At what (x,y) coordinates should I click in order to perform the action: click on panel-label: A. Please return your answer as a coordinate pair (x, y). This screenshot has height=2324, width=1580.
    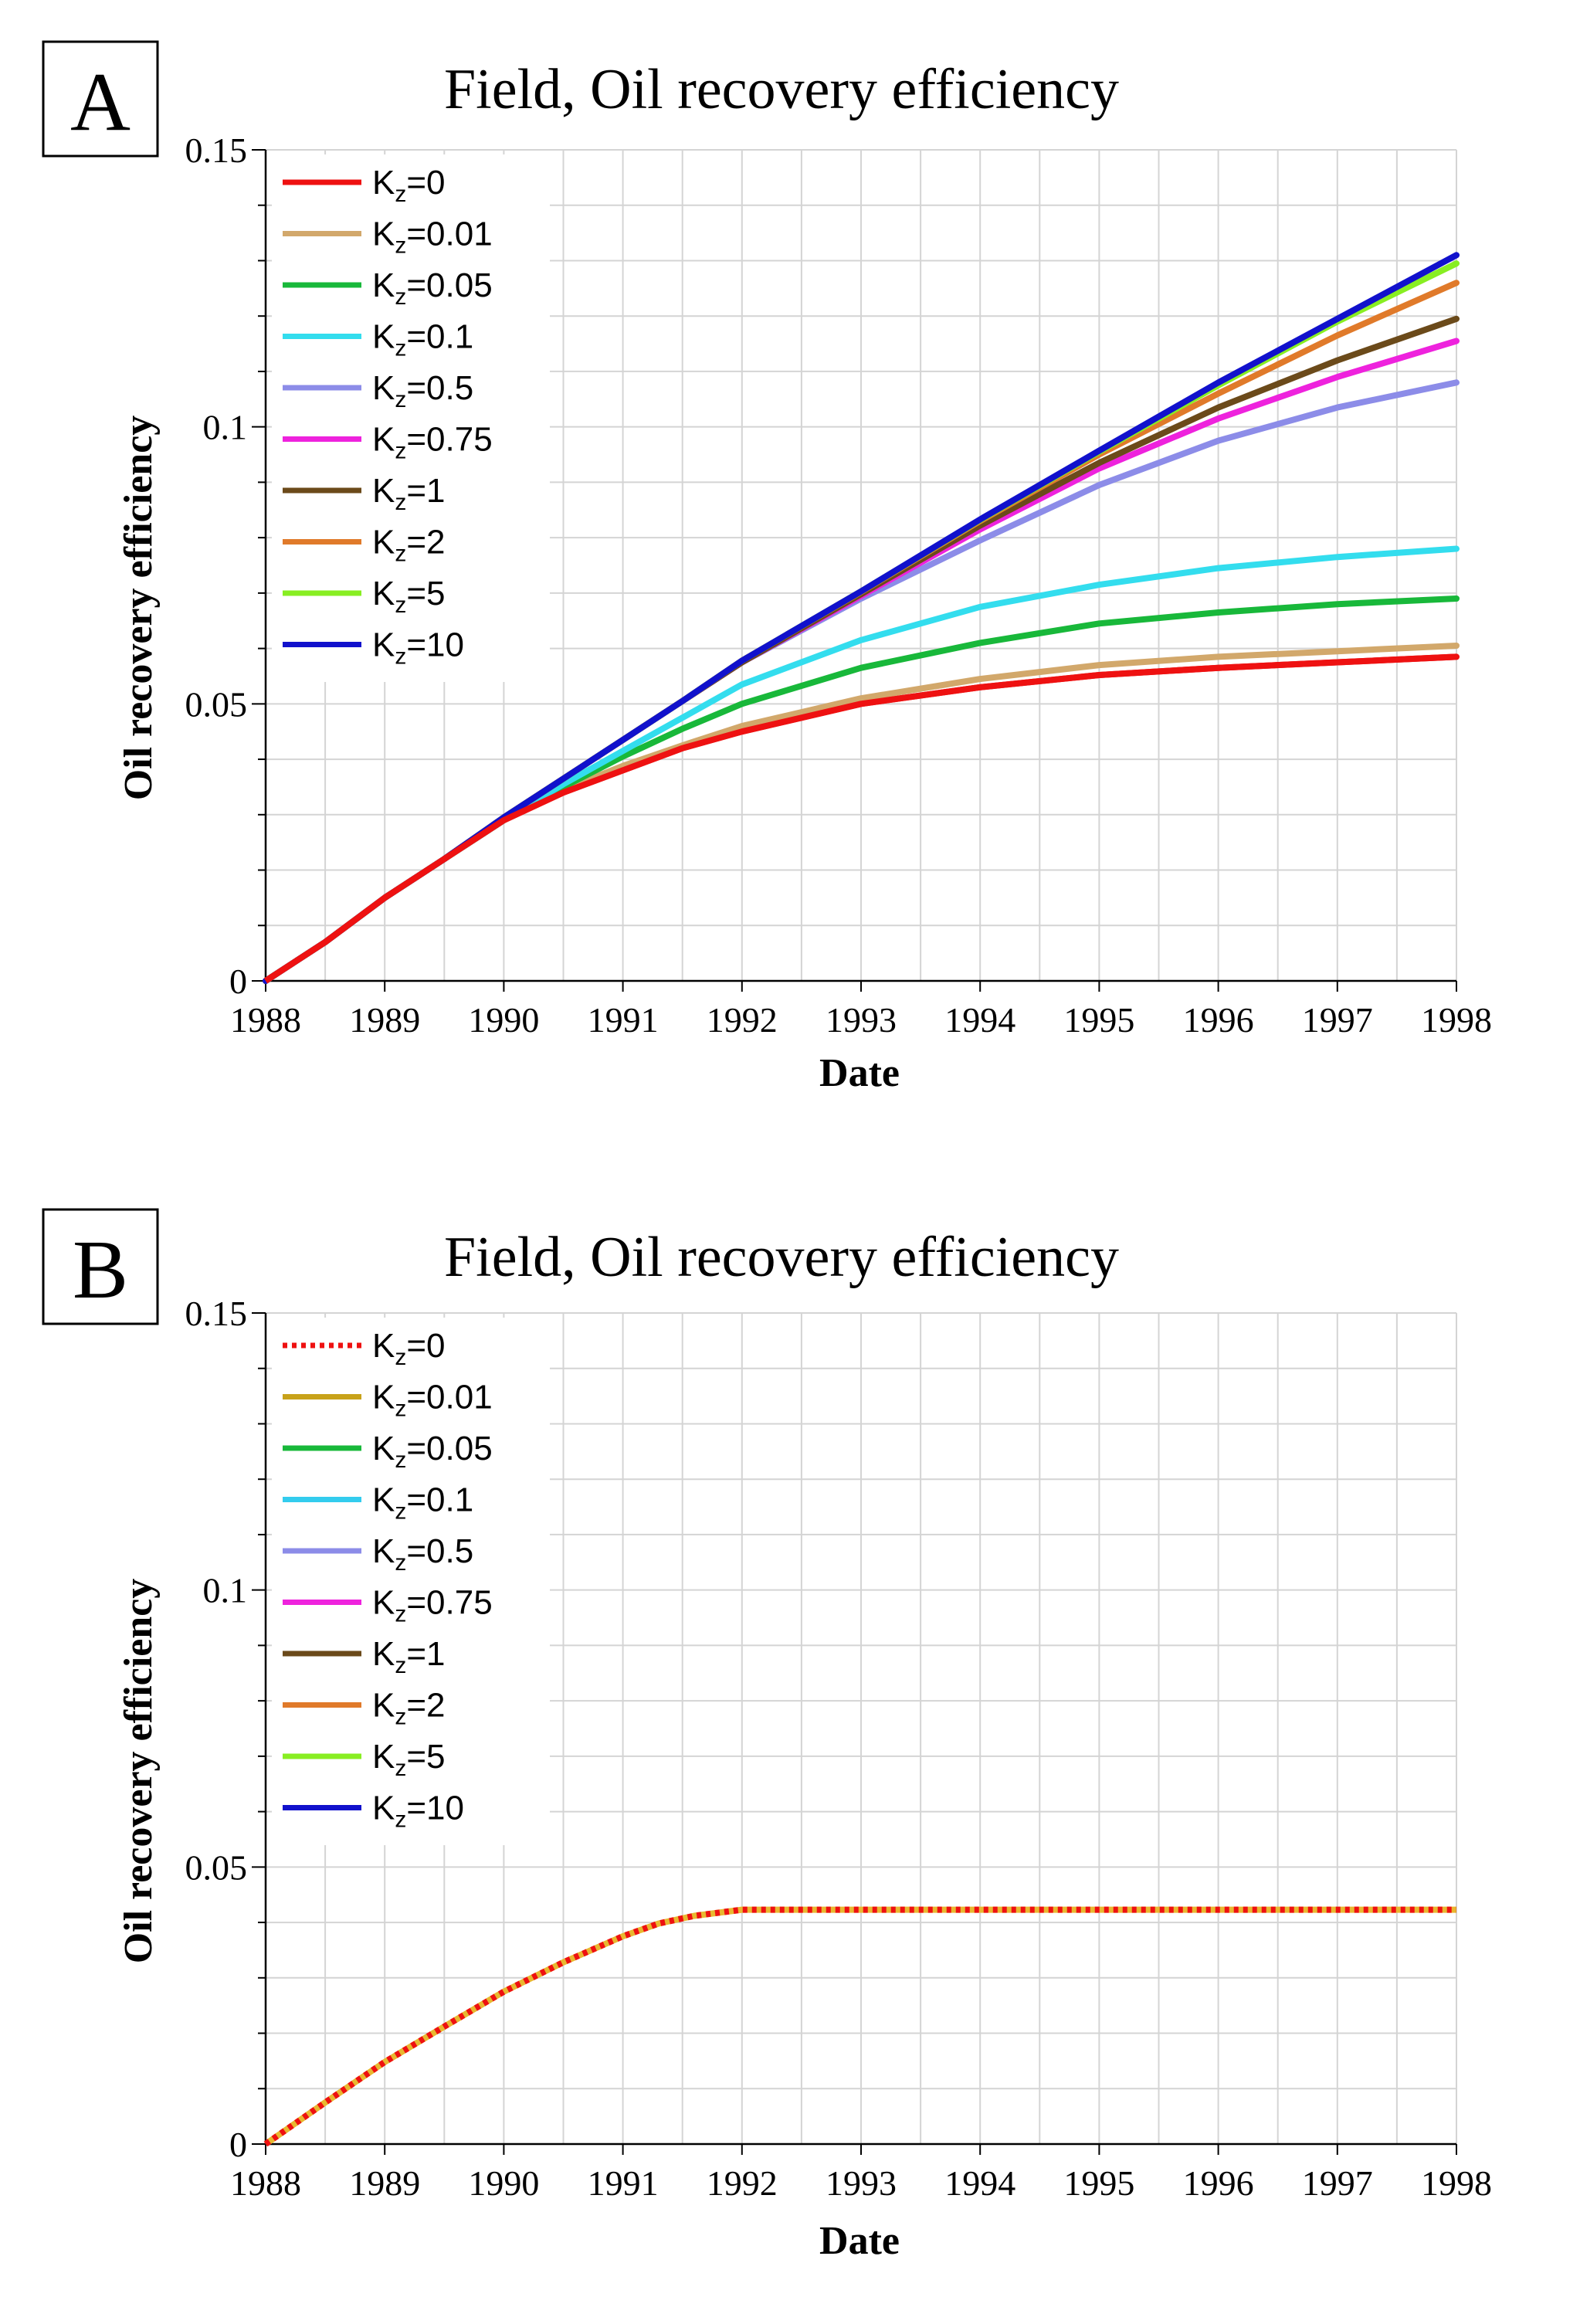
    Looking at the image, I should click on (100, 102).